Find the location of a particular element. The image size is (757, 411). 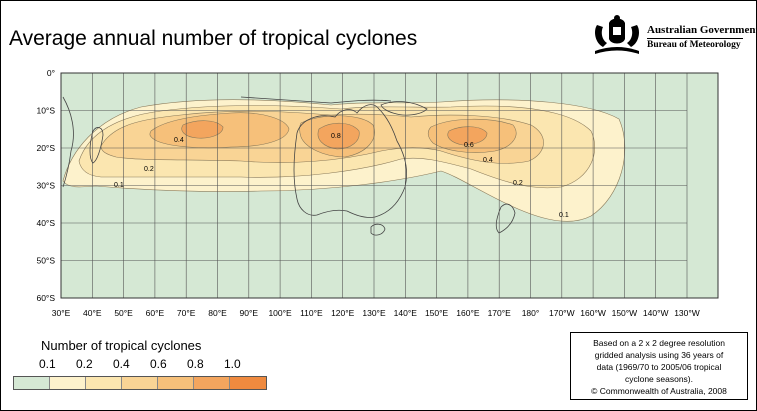

note-line: Based on a 2 x 2 degree resolution is located at coordinates (659, 343).